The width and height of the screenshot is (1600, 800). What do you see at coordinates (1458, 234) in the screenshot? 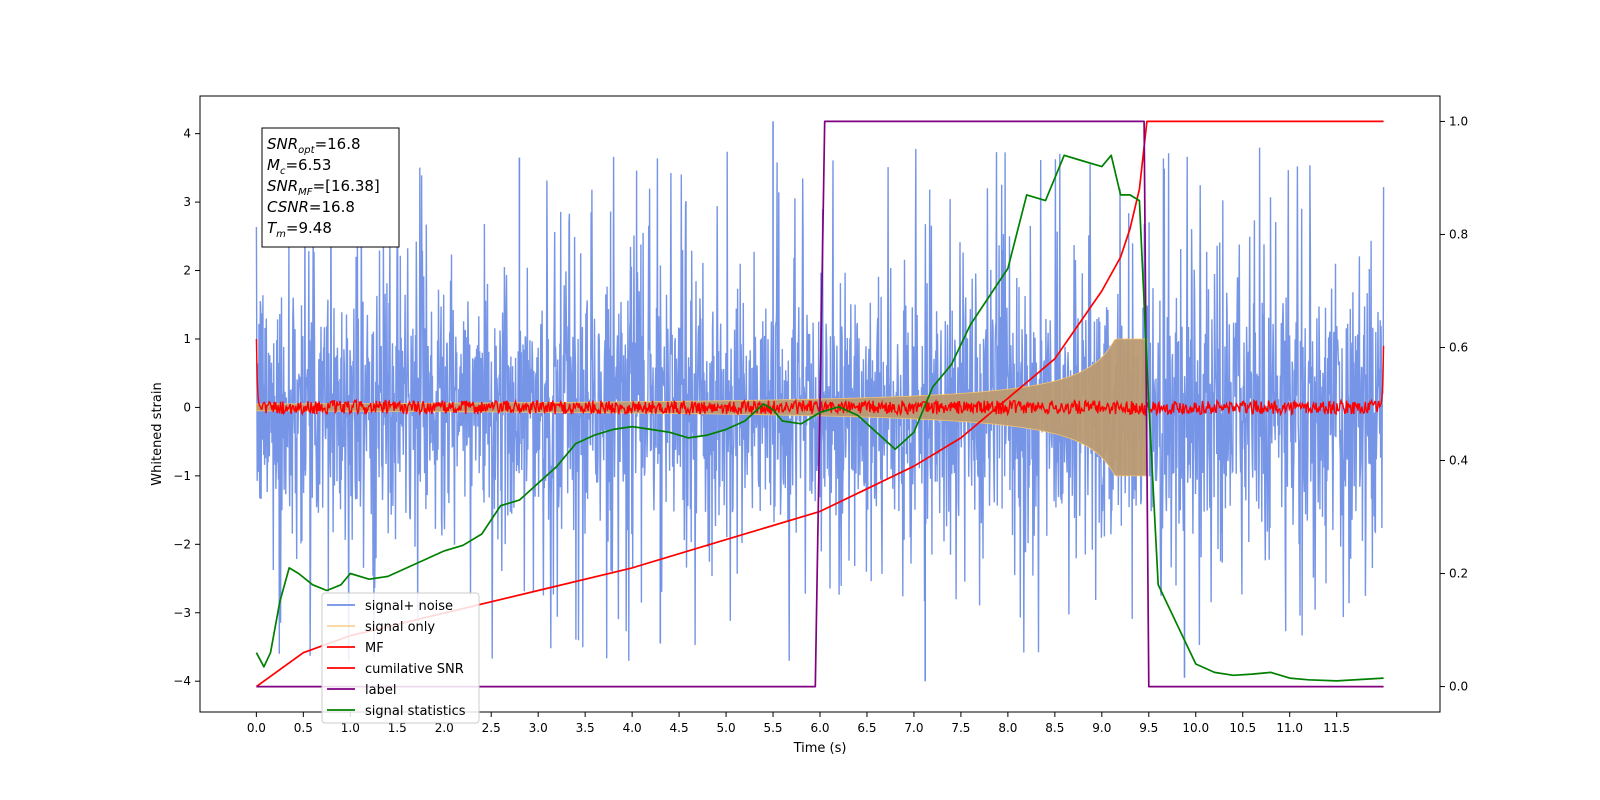
I see `y2-tick-label: 0.8` at bounding box center [1458, 234].